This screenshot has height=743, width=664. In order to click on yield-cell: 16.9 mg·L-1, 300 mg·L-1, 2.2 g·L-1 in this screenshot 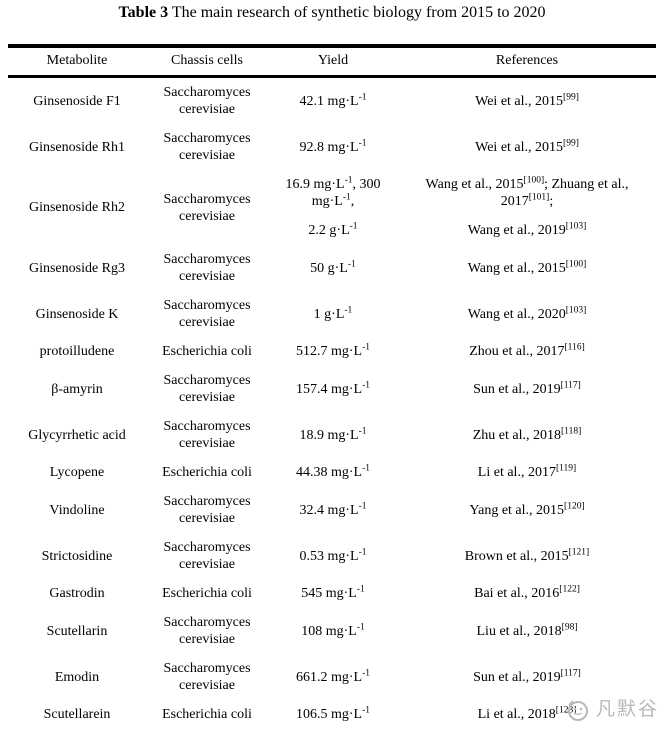, I will do `click(333, 207)`.